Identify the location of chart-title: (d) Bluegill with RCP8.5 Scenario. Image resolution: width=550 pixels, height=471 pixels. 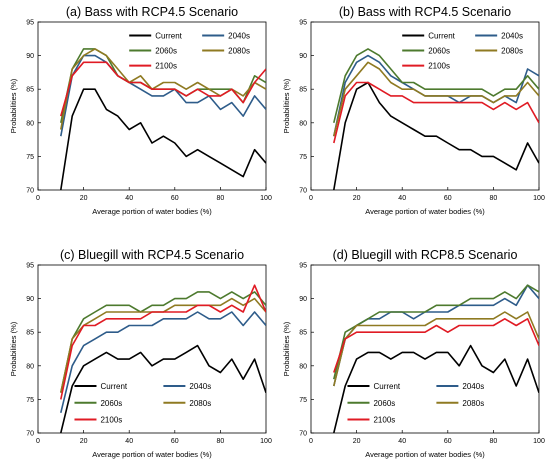
(425, 255).